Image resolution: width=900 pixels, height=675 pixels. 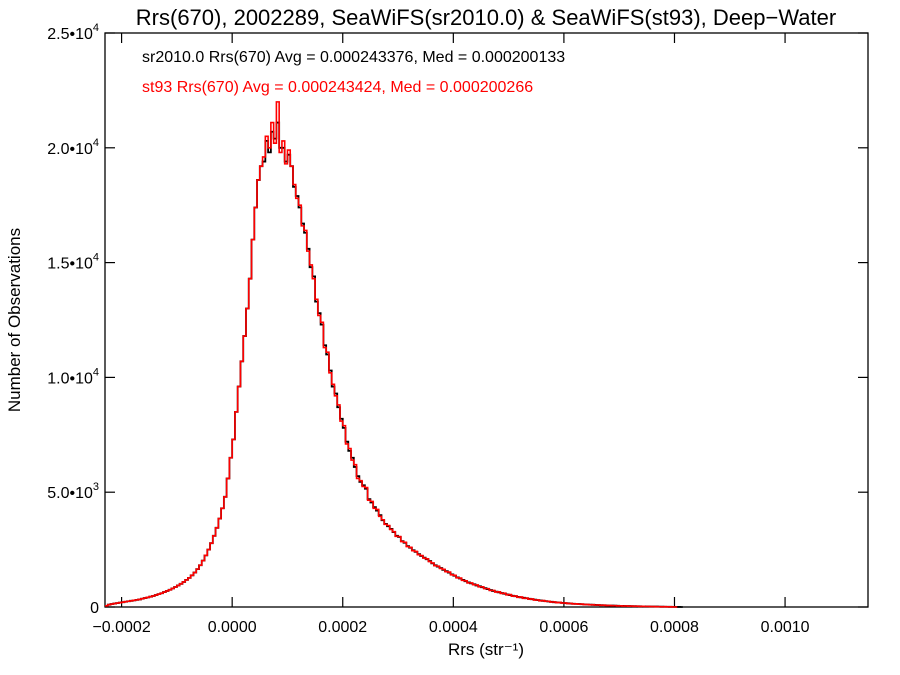 What do you see at coordinates (342, 627) in the screenshot?
I see `x-tick-label: 0.0002` at bounding box center [342, 627].